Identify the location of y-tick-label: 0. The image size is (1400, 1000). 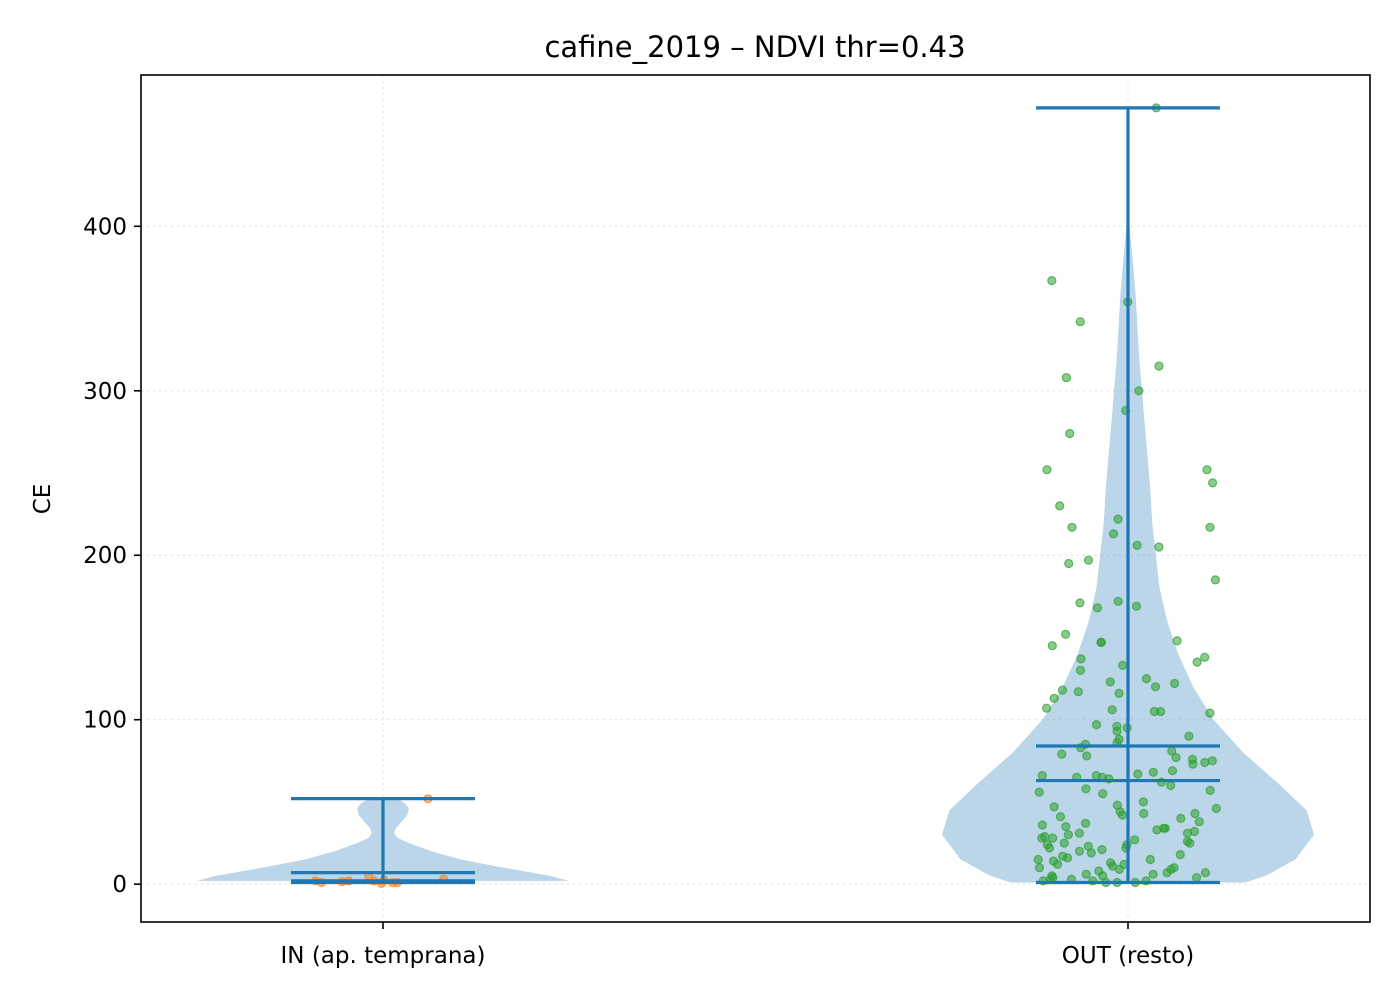
(119, 885).